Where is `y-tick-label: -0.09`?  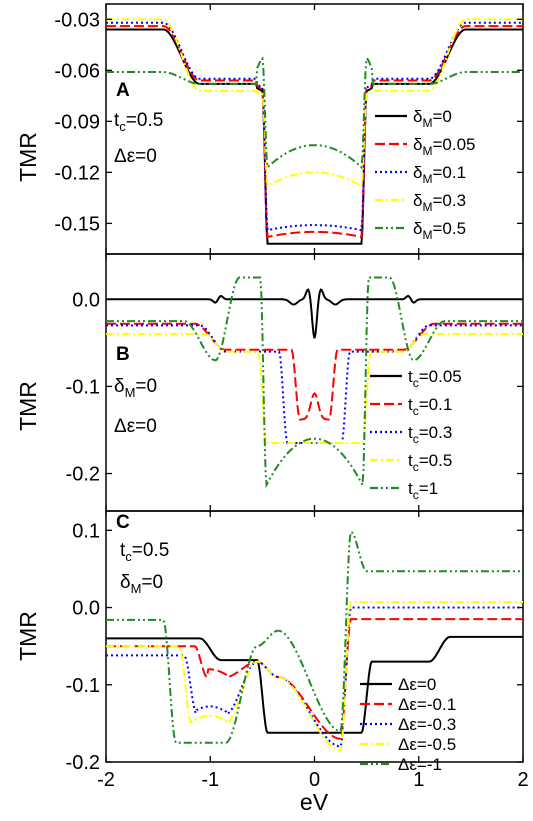
y-tick-label: -0.09 is located at coordinates (77, 122).